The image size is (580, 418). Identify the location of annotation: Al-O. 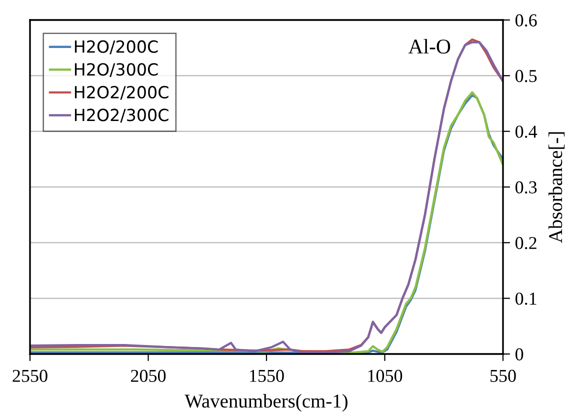
(429, 46).